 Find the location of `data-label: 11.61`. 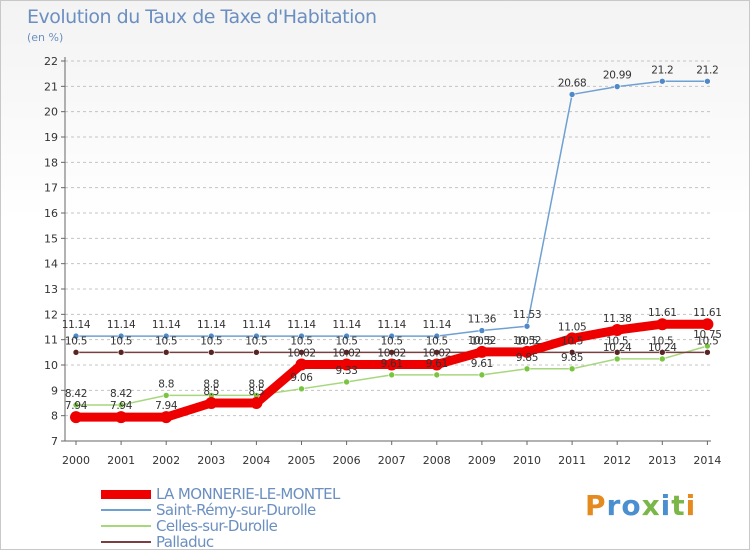

data-label: 11.61 is located at coordinates (662, 313).